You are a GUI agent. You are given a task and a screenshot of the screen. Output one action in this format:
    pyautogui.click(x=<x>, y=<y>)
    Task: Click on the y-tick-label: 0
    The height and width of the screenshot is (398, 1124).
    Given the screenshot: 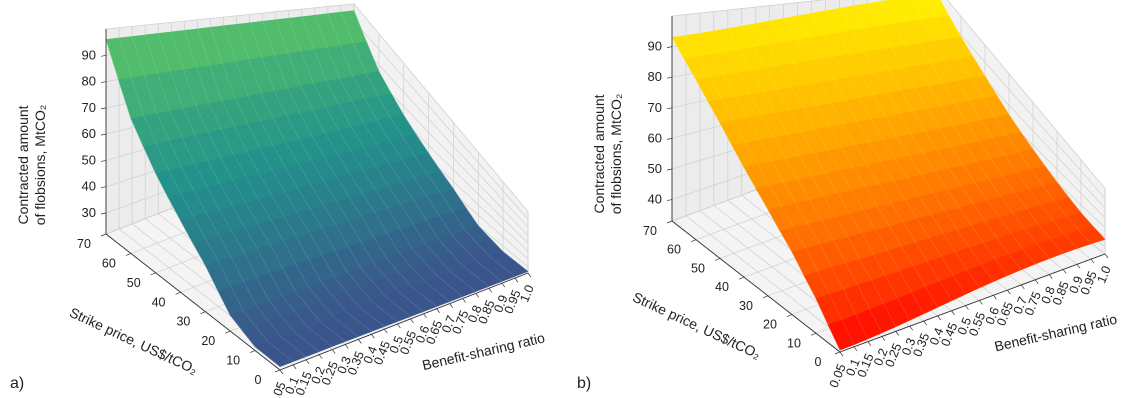 What is the action you would take?
    pyautogui.click(x=258, y=380)
    